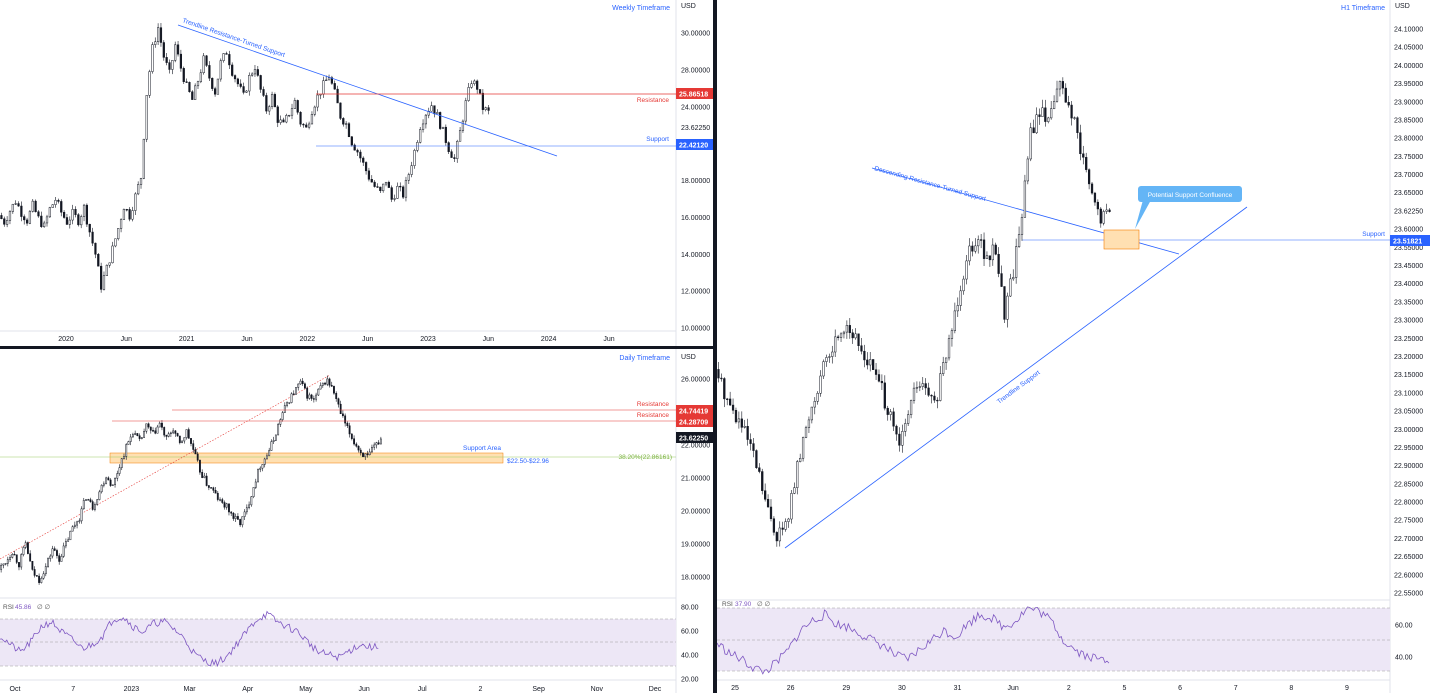 The width and height of the screenshot is (1430, 693). What do you see at coordinates (653, 100) in the screenshot?
I see `weekly-resistance-label: Resistance` at bounding box center [653, 100].